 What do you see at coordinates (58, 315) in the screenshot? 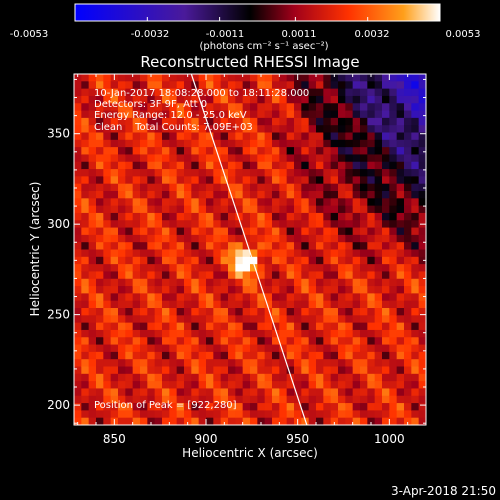
I see `y-tick-label: 250` at bounding box center [58, 315].